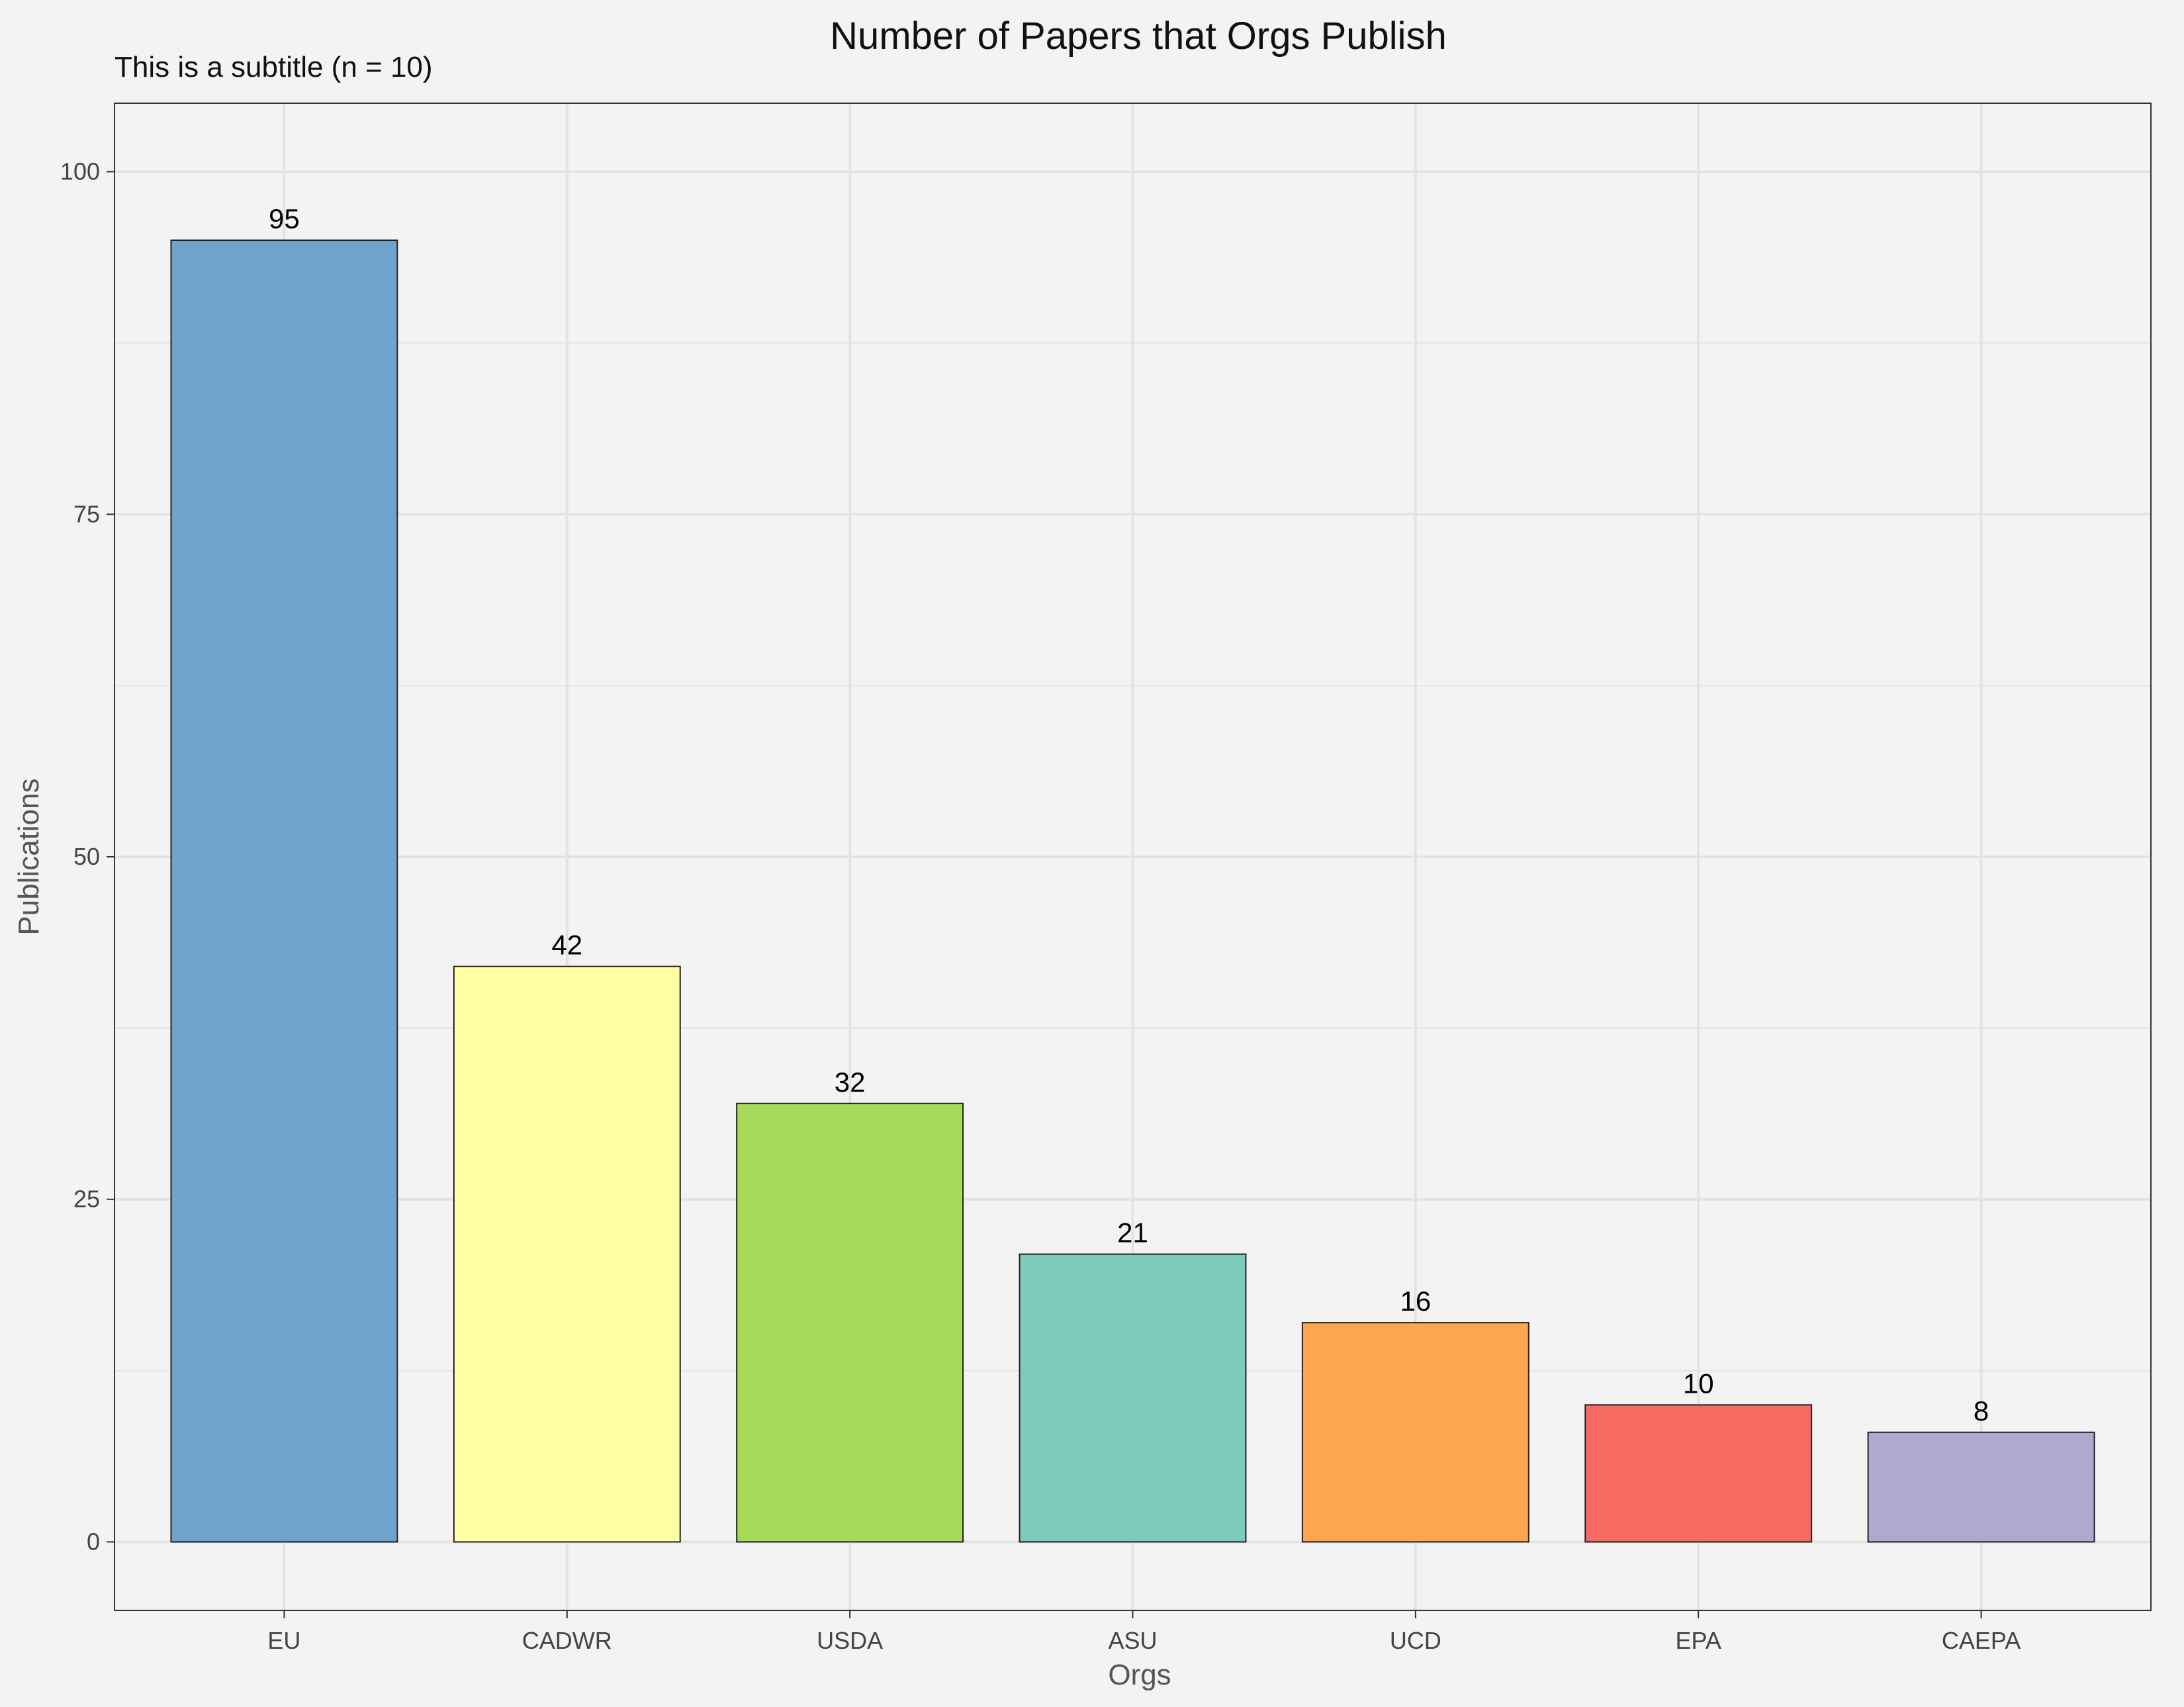  I want to click on bar-usda, so click(850, 1322).